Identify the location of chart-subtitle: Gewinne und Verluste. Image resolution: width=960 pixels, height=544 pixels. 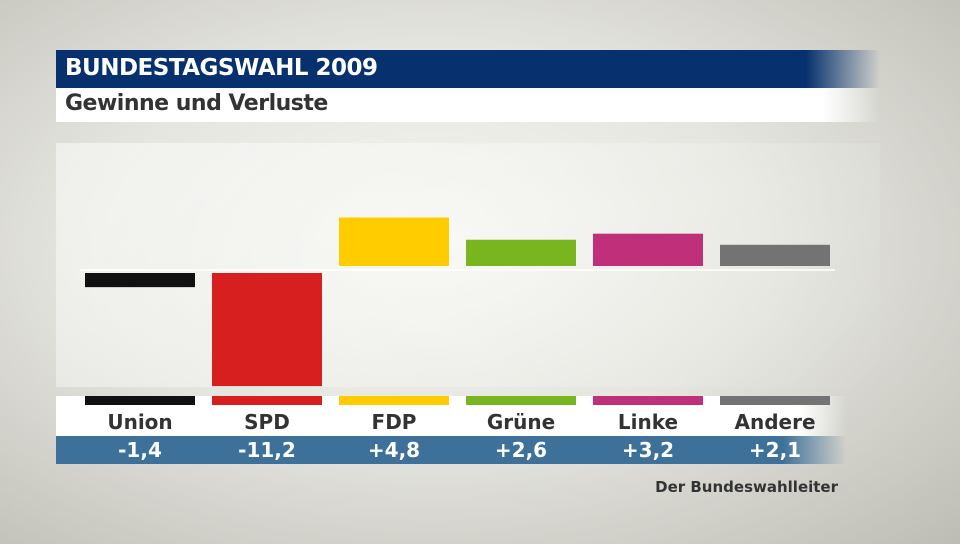
(196, 103).